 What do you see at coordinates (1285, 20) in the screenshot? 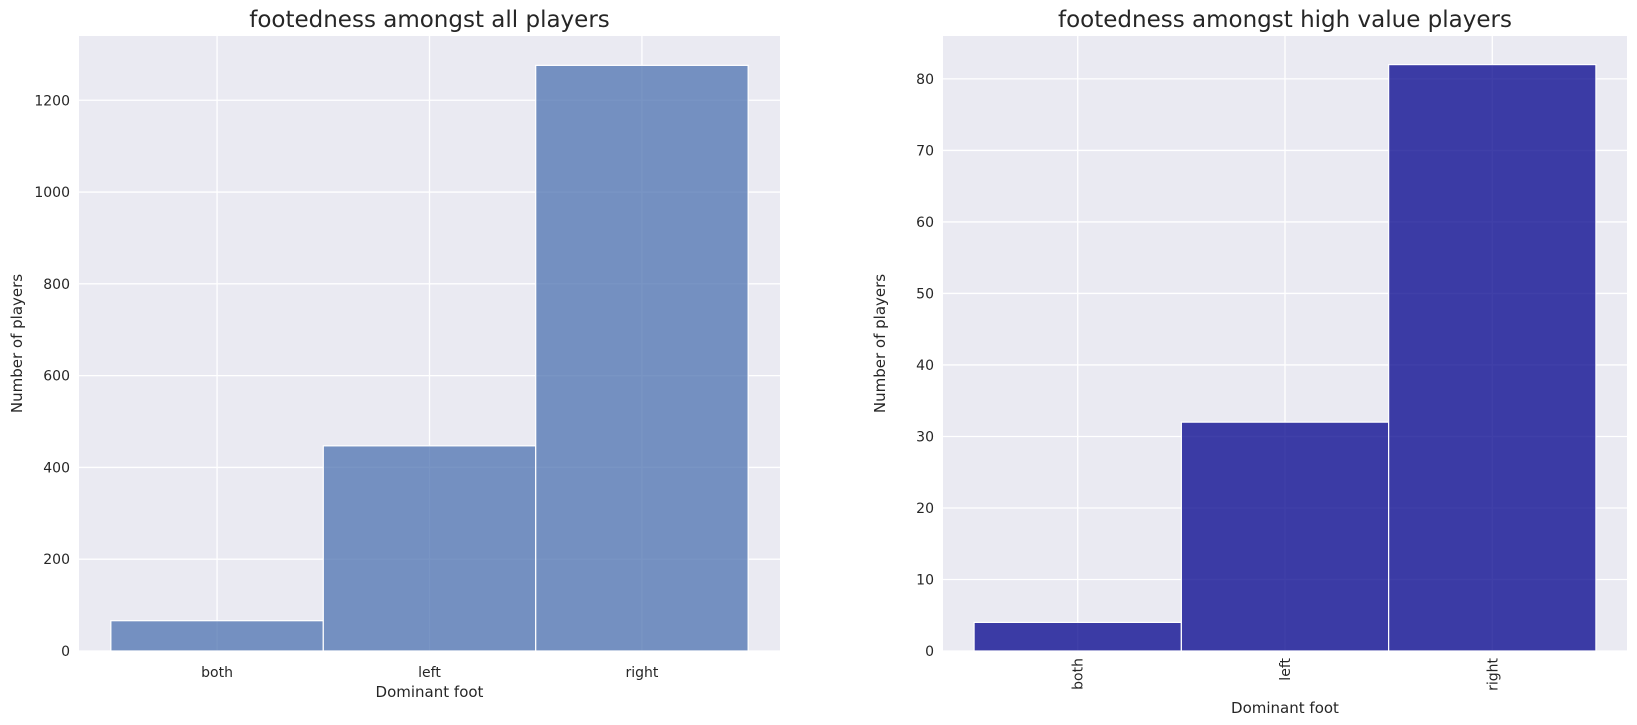
I see `chart-title: footedness amongst high value players` at bounding box center [1285, 20].